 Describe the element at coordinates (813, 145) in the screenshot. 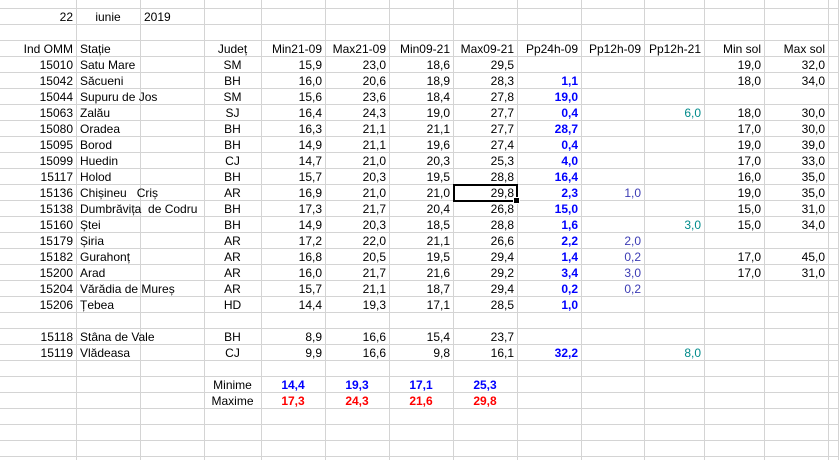

I see `data-cell: 39,0` at that location.